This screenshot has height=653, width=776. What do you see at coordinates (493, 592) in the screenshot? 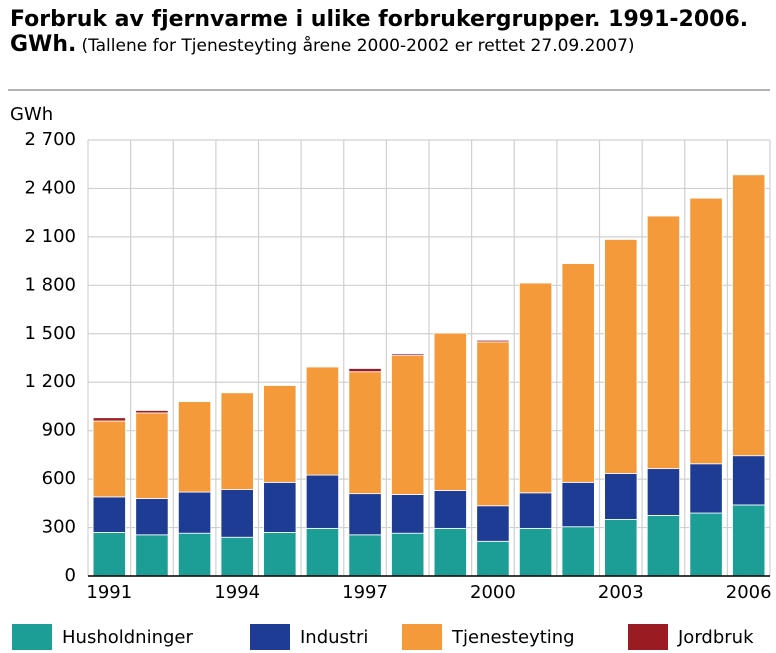
I see `x-tick-label: 2000` at bounding box center [493, 592].